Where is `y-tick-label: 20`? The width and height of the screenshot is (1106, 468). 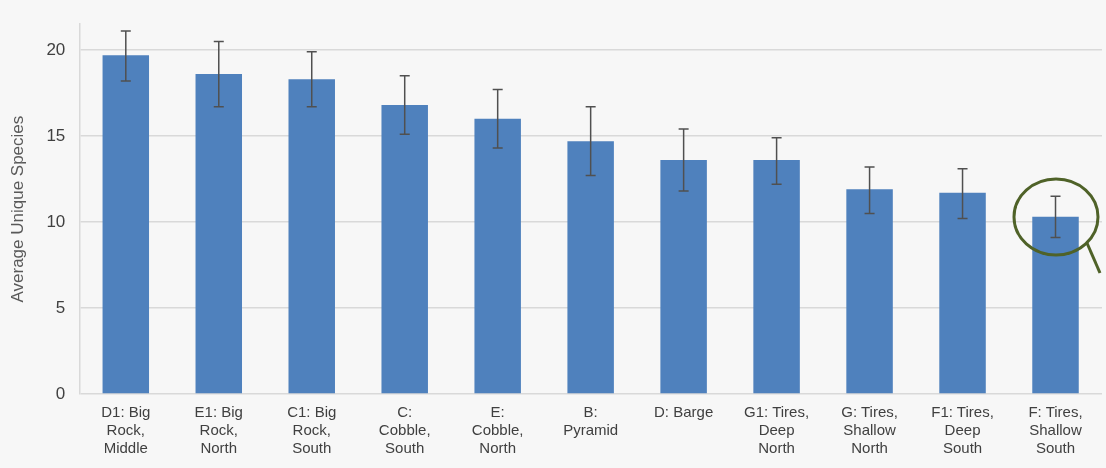
y-tick-label: 20 is located at coordinates (56, 49).